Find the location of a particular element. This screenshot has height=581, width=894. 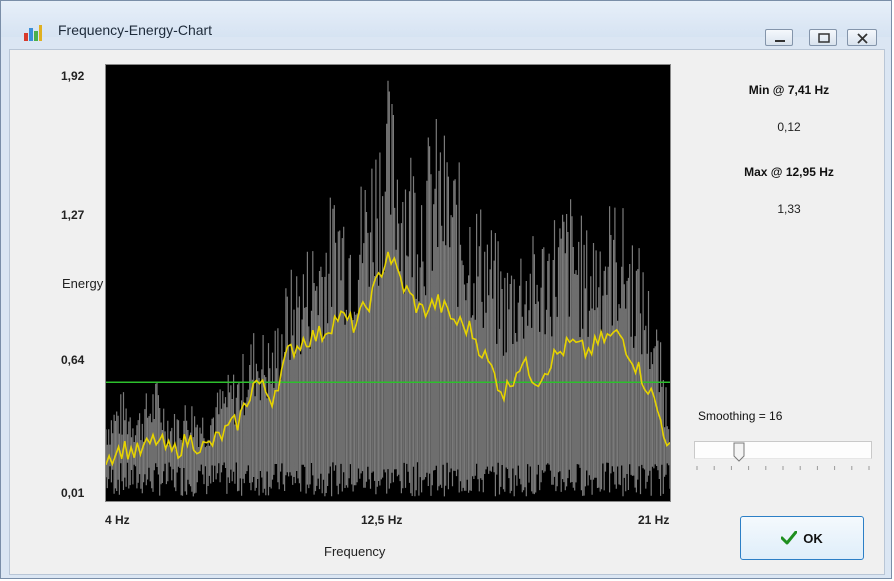

max-label: Max @ 12,95 Hz is located at coordinates (789, 172).